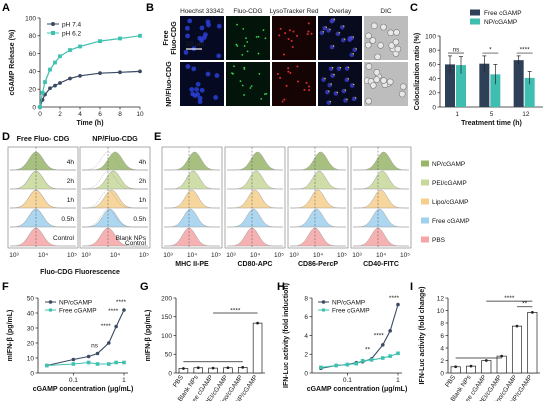  Describe the element at coordinates (386, 11) in the screenshot. I see `B-column-title: DIC` at that location.